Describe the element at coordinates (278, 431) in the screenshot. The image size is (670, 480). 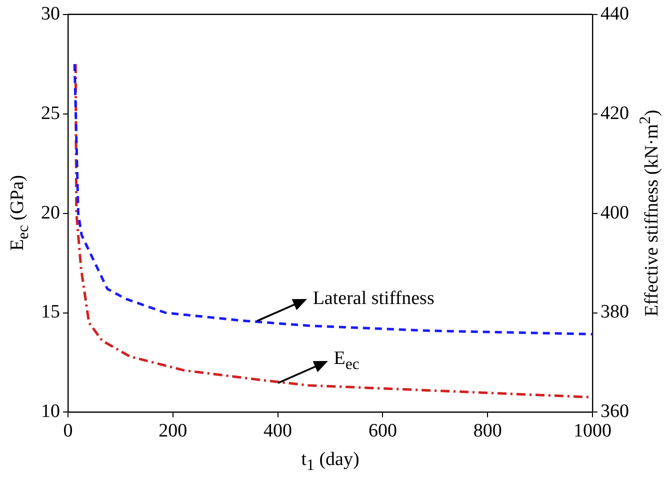
I see `x-tick-label: 400` at that location.